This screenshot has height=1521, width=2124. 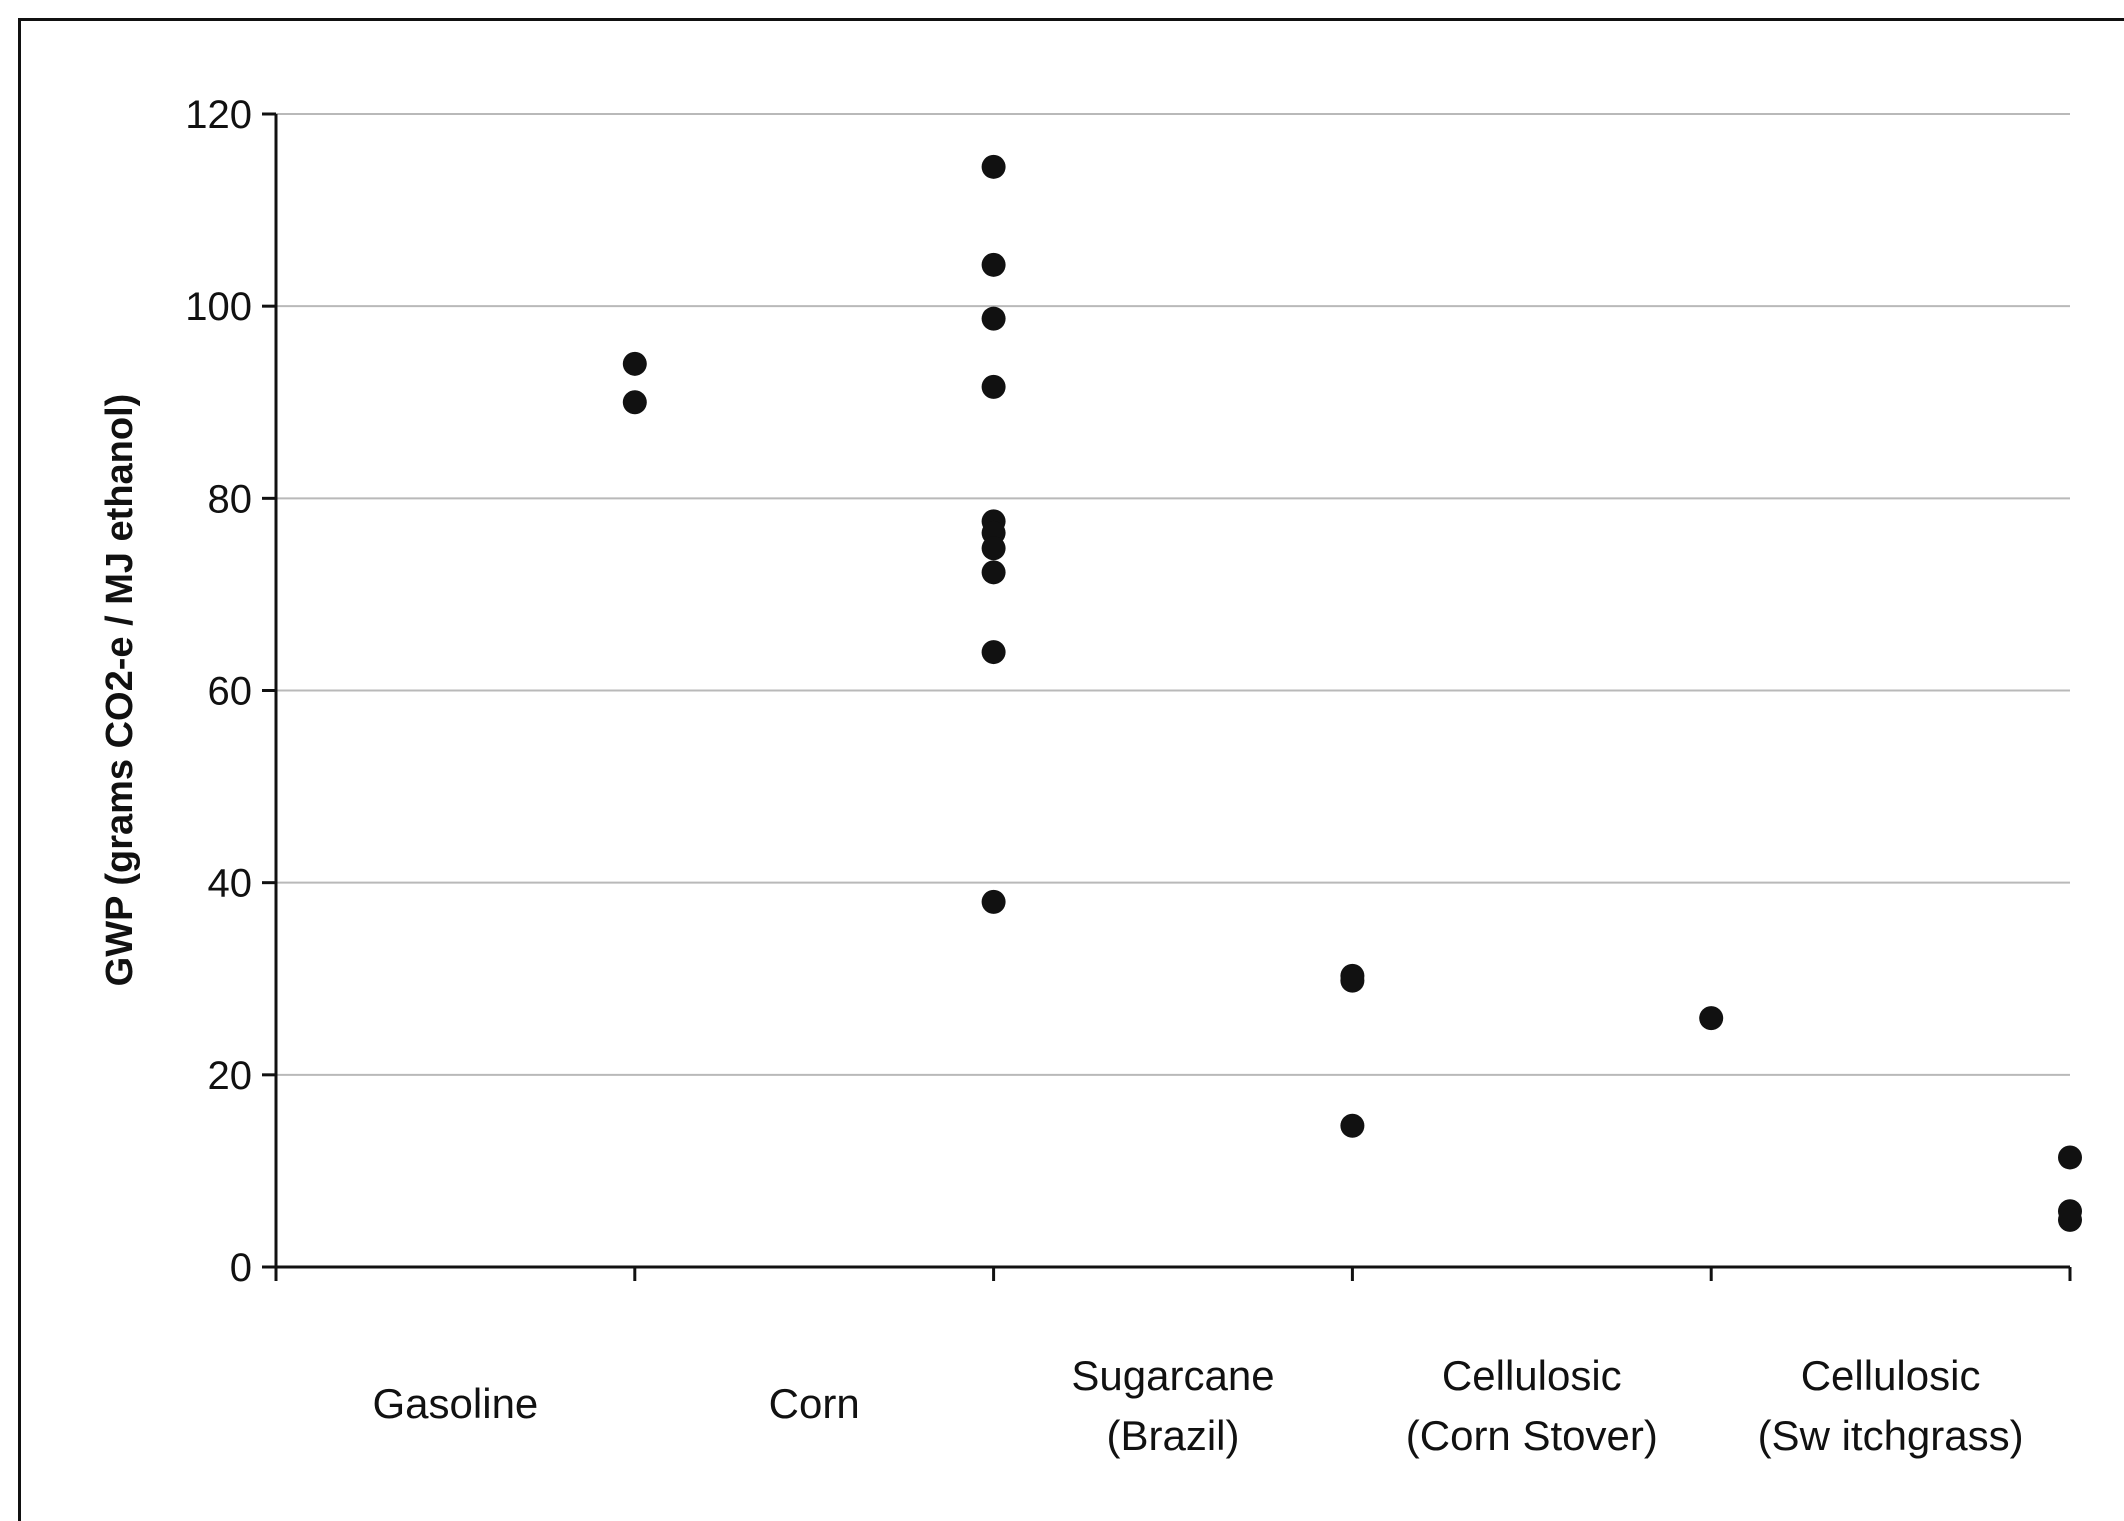 What do you see at coordinates (1172, 1375) in the screenshot?
I see `category-label-line: Sugarcane` at bounding box center [1172, 1375].